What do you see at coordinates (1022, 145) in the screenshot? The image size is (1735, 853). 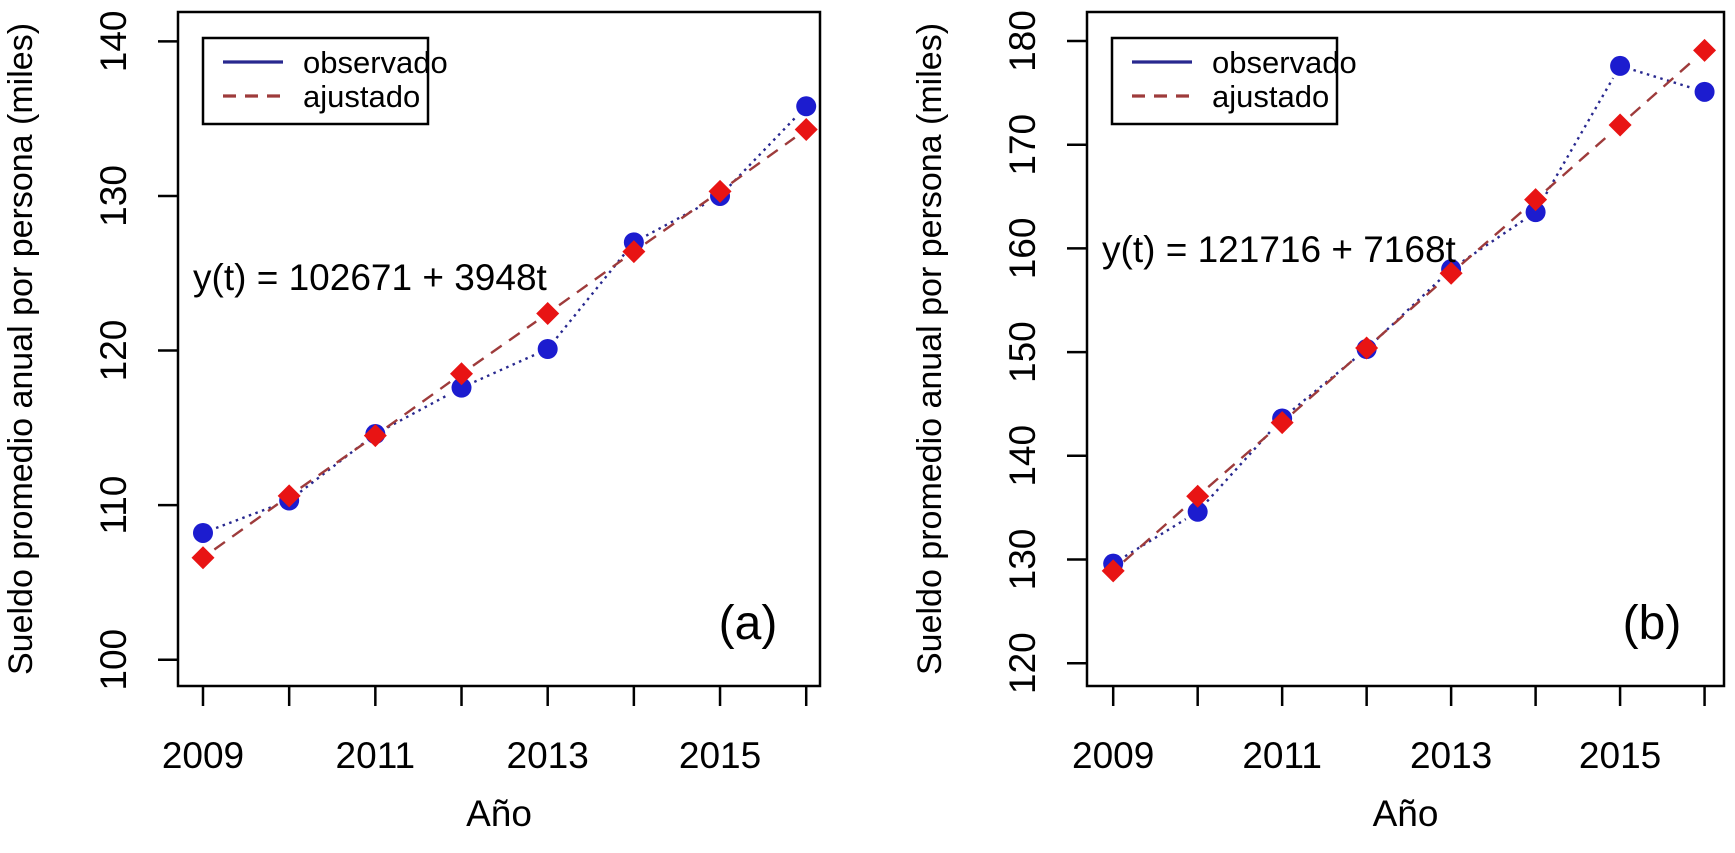 I see `y-tick-label: 170` at bounding box center [1022, 145].